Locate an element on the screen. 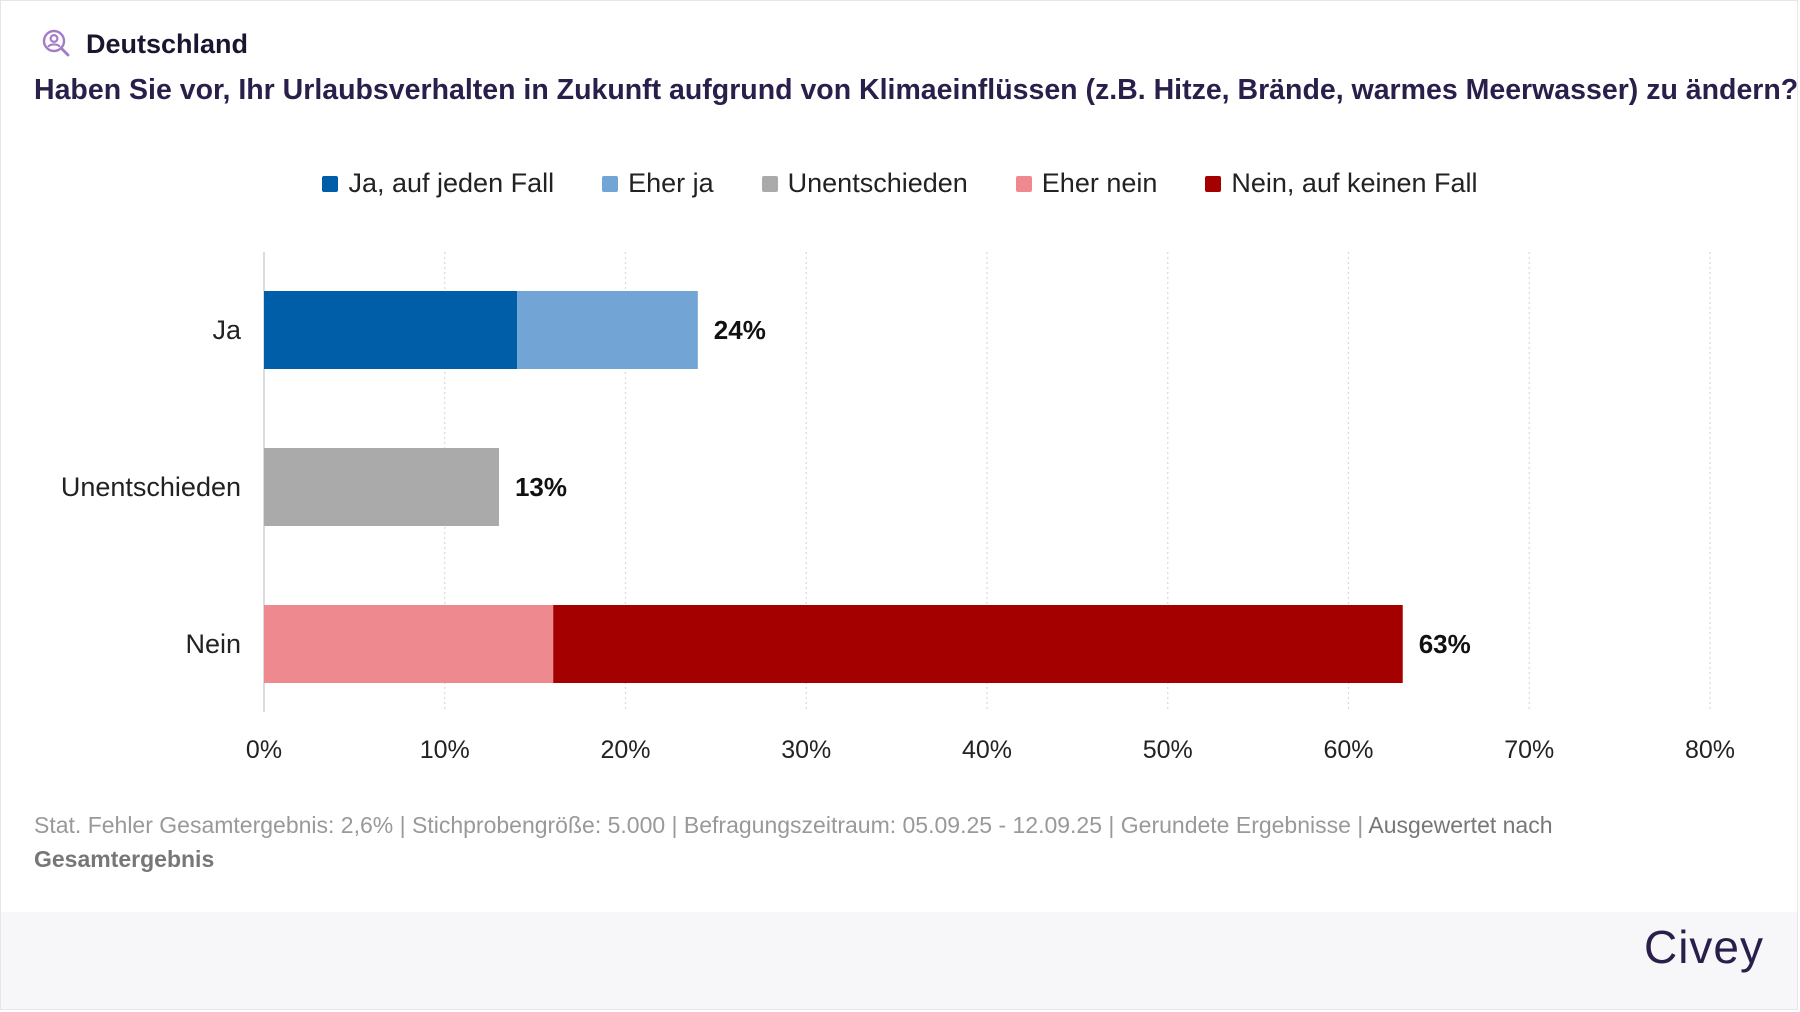 This screenshot has width=1800, height=1012. bar-total-label: 13% is located at coordinates (541, 487).